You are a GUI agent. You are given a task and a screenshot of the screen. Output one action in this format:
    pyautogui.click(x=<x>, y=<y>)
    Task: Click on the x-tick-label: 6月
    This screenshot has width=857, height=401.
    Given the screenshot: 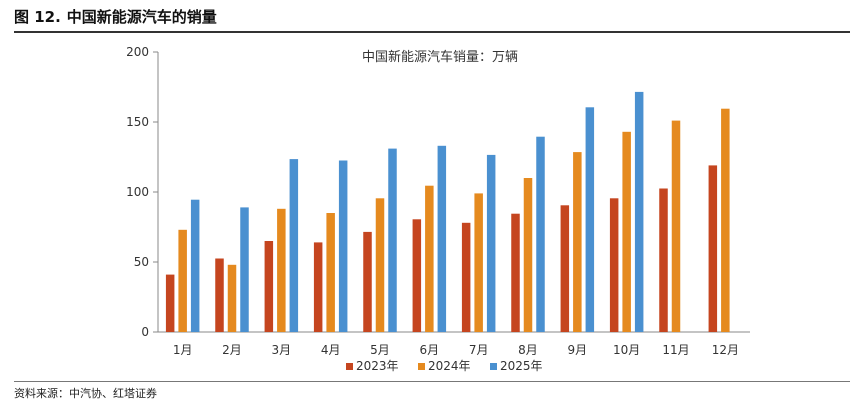 What is the action you would take?
    pyautogui.click(x=430, y=350)
    